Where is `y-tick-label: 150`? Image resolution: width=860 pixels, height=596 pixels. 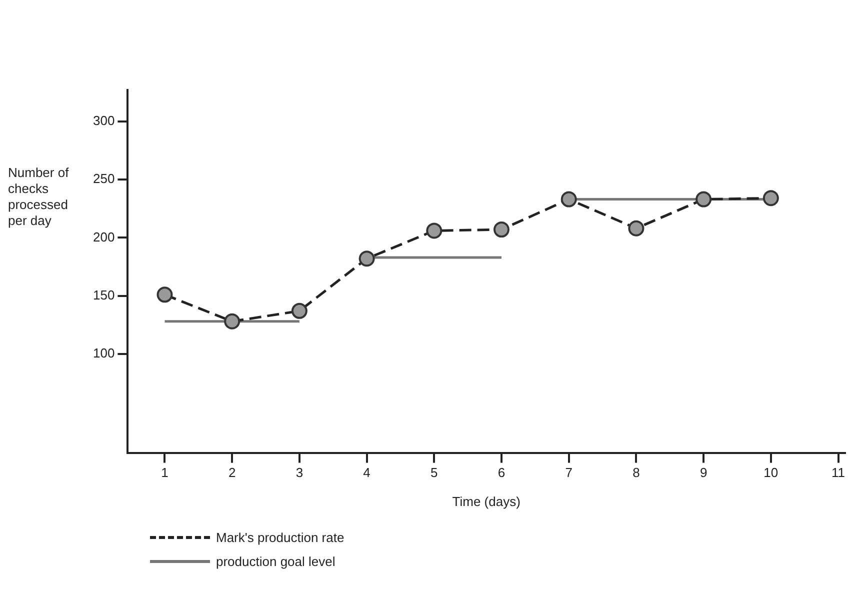 y-tick-label: 150 is located at coordinates (103, 294).